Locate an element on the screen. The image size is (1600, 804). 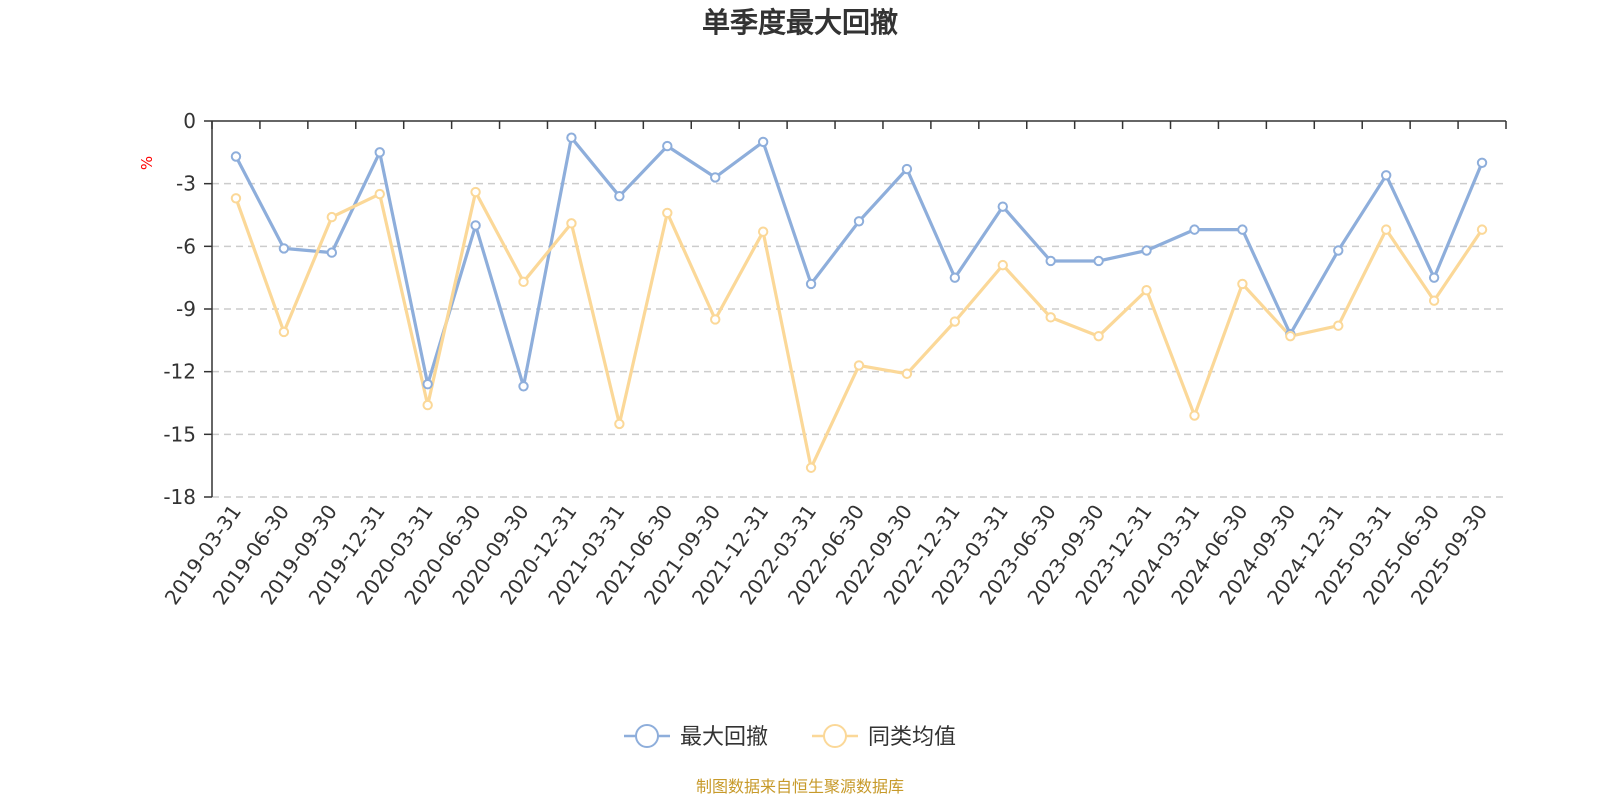
y-axis-unit: % is located at coordinates (147, 163).